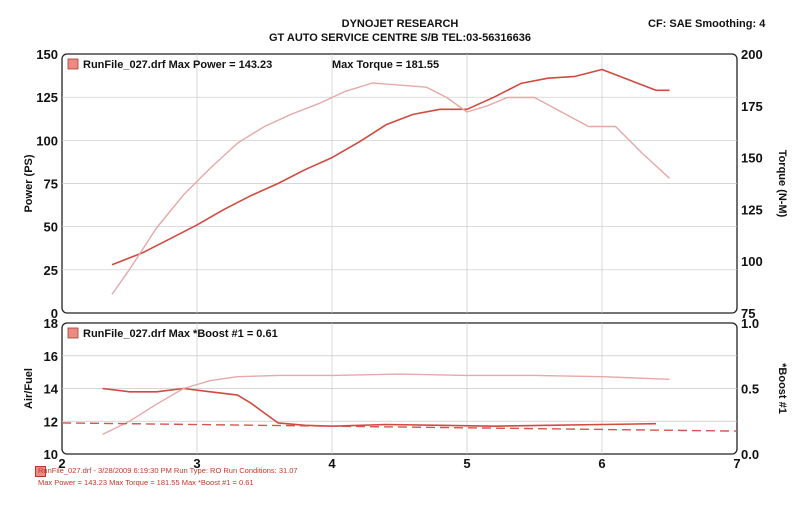 This screenshot has width=800, height=515. What do you see at coordinates (40, 471) in the screenshot?
I see `footer-legend-swatch` at bounding box center [40, 471].